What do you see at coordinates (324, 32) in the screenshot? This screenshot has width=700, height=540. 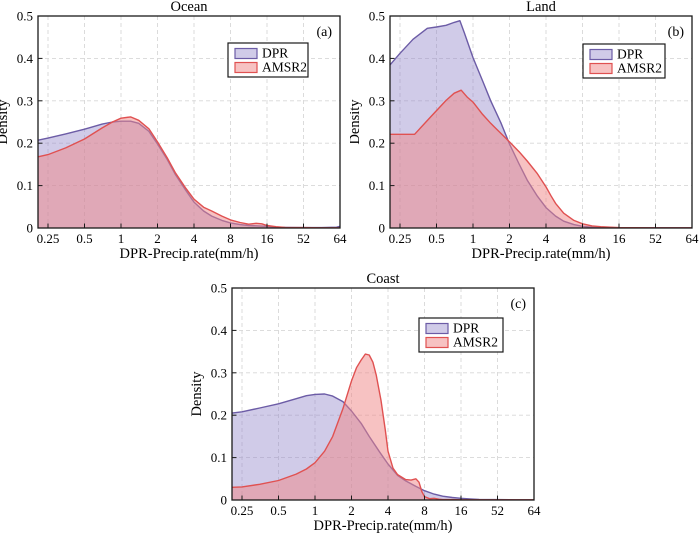 I see `panel-label: (a)` at bounding box center [324, 32].